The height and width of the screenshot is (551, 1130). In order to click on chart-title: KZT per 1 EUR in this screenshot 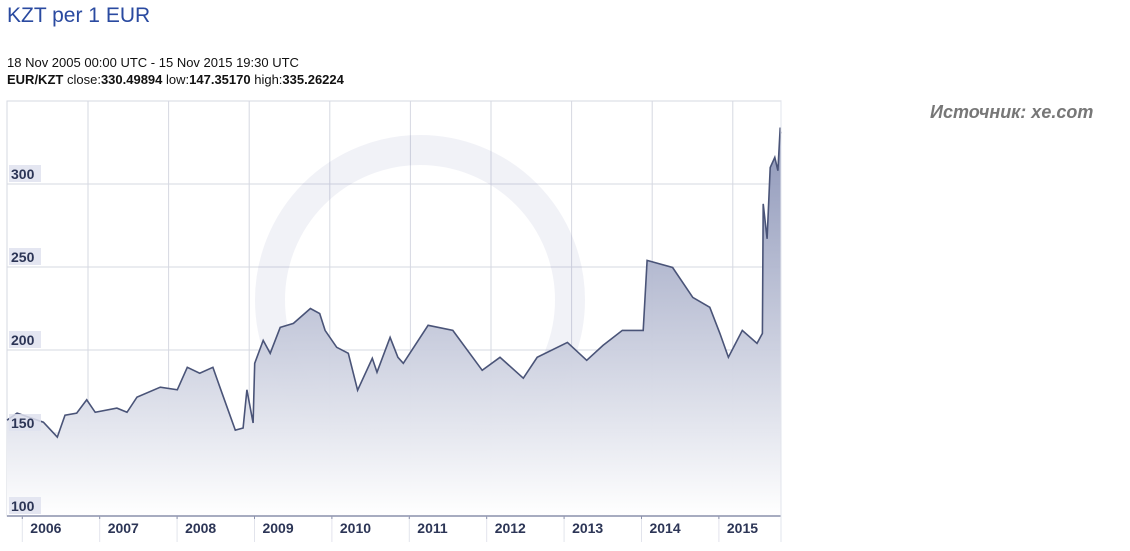, I will do `click(79, 15)`.